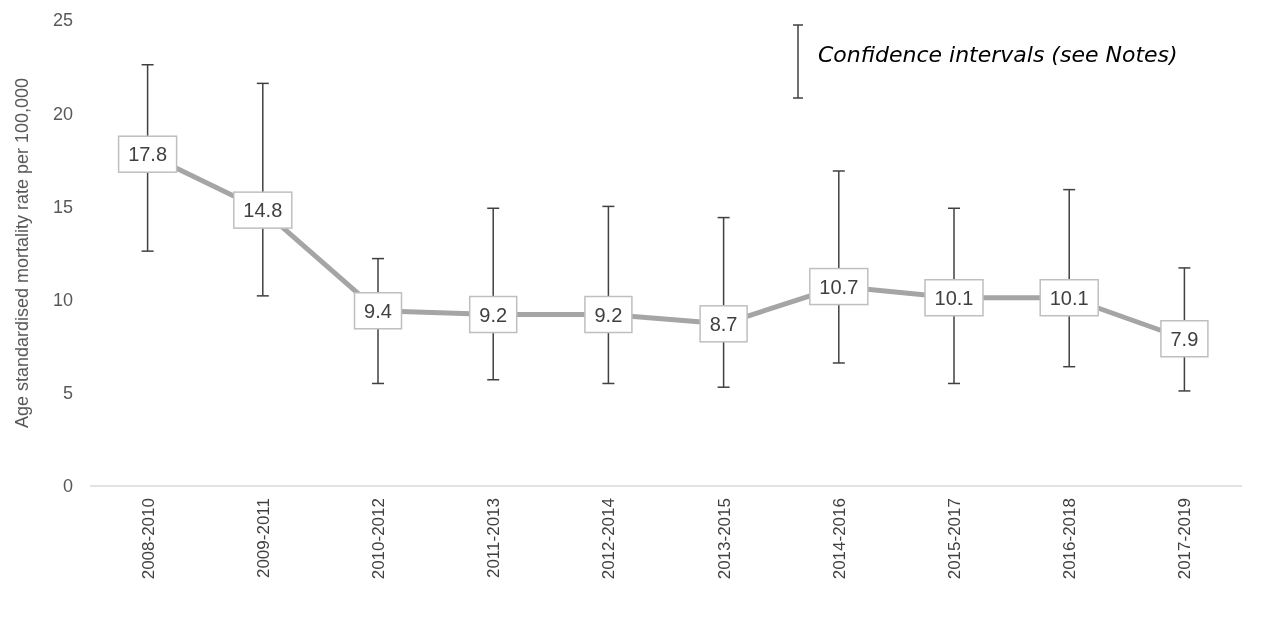 This screenshot has width=1267, height=618. Describe the element at coordinates (62, 20) in the screenshot. I see `y-tick-label: 25` at that location.